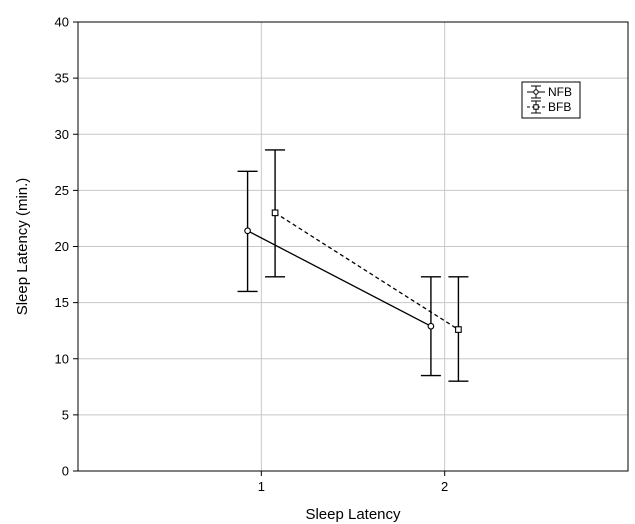 The image size is (635, 524). I want to click on y-tick-label: 30, so click(62, 134).